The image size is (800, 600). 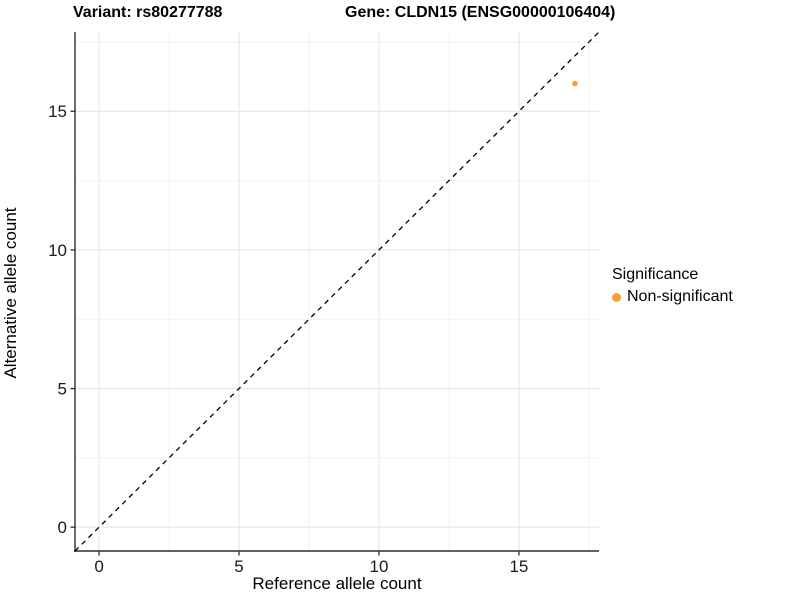 I want to click on x-tick-label: 0, so click(x=98, y=566).